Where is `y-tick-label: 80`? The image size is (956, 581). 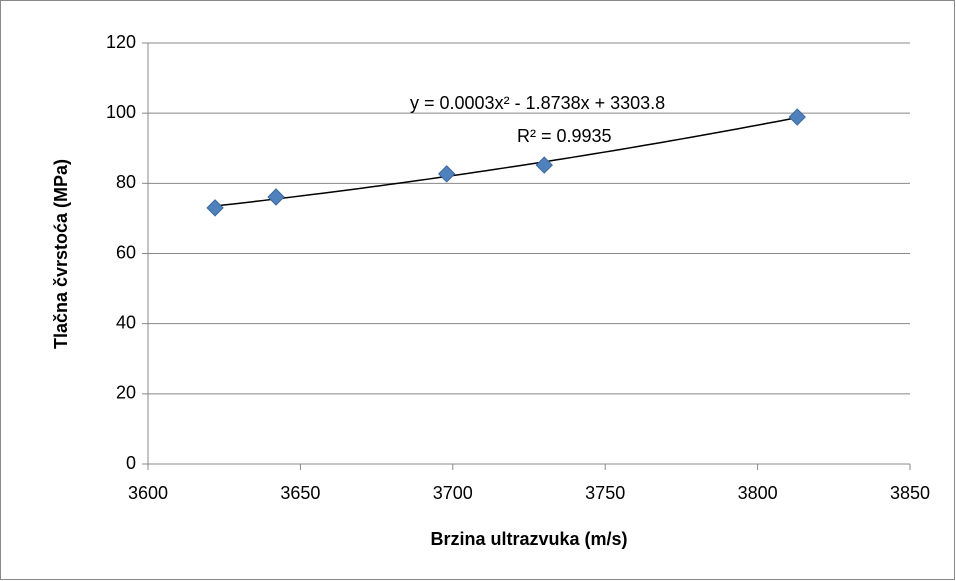 y-tick-label: 80 is located at coordinates (126, 182).